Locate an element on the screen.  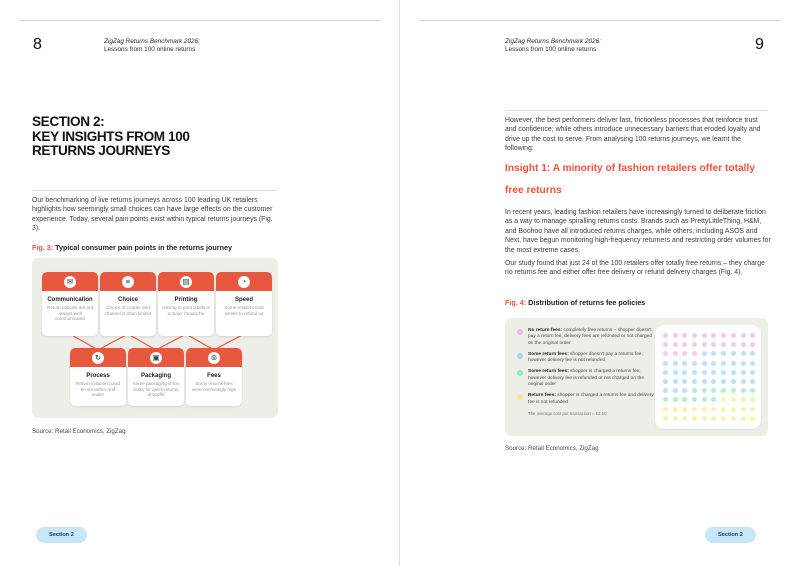
card-header: ◔ is located at coordinates (244, 281).